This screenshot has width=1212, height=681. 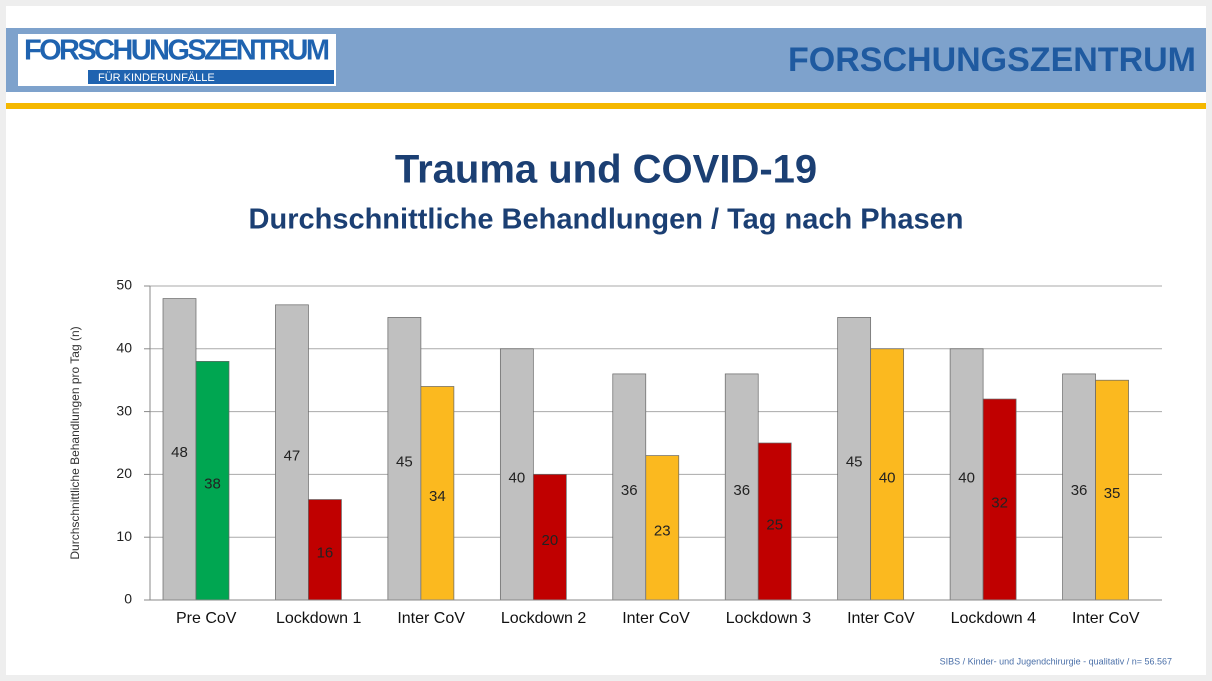 I want to click on header-title: FORSCHUNGSZENTRUM, so click(x=992, y=60).